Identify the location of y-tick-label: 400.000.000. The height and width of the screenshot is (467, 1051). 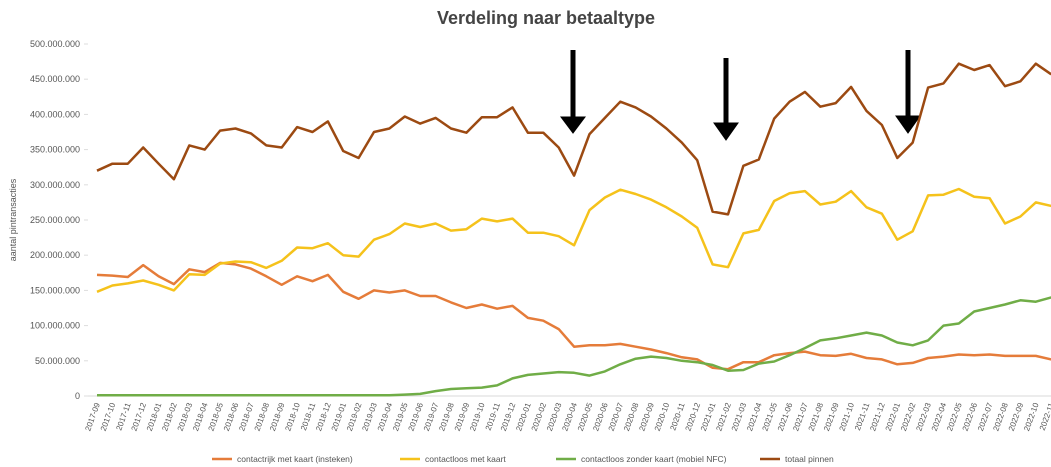
(55, 114).